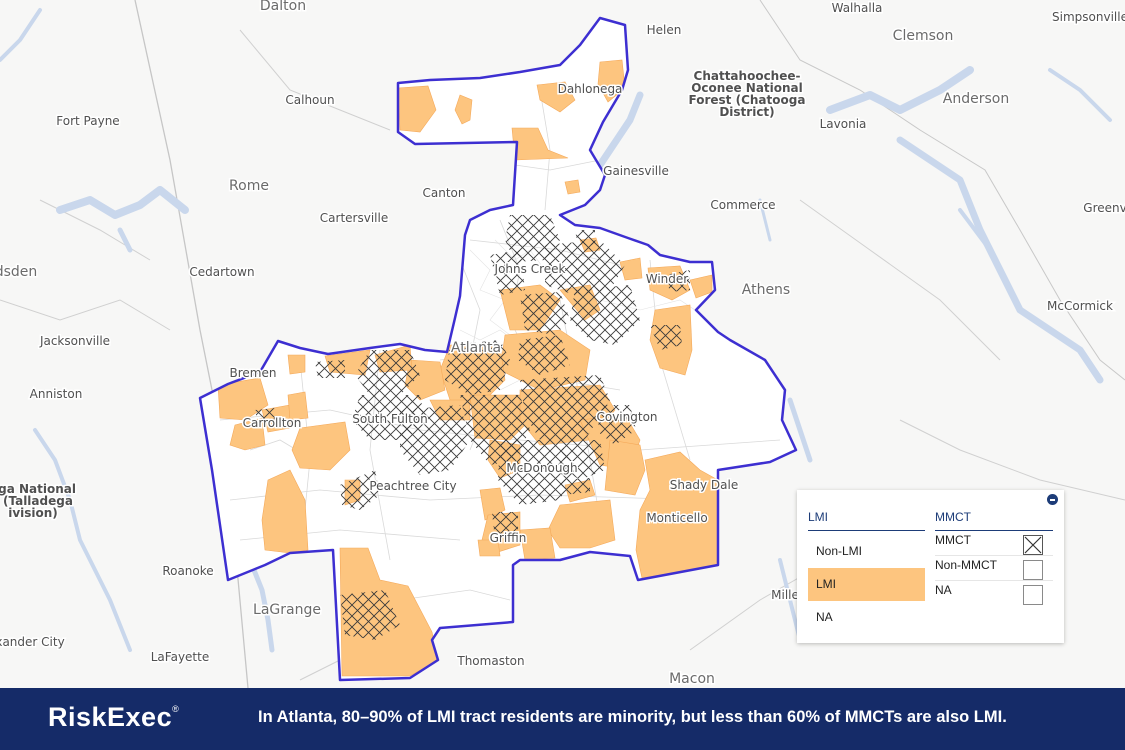 This screenshot has width=1125, height=750. Describe the element at coordinates (866, 551) in the screenshot. I see `legend-item-non-lmi: Non-LMI` at that location.